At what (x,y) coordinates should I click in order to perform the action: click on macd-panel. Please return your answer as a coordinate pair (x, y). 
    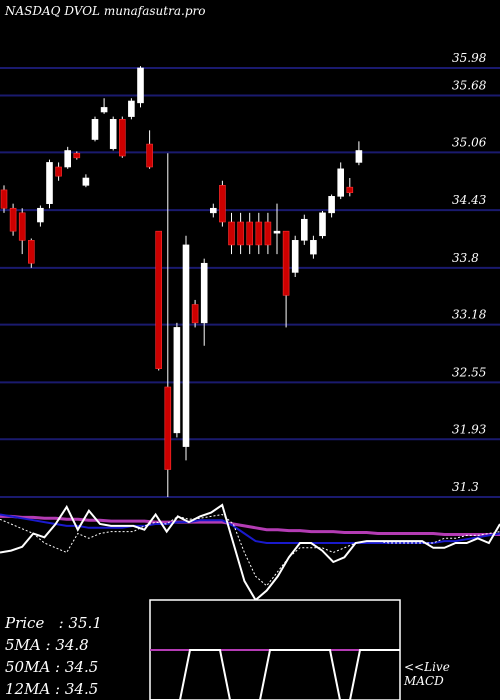
    Looking at the image, I should click on (275, 649).